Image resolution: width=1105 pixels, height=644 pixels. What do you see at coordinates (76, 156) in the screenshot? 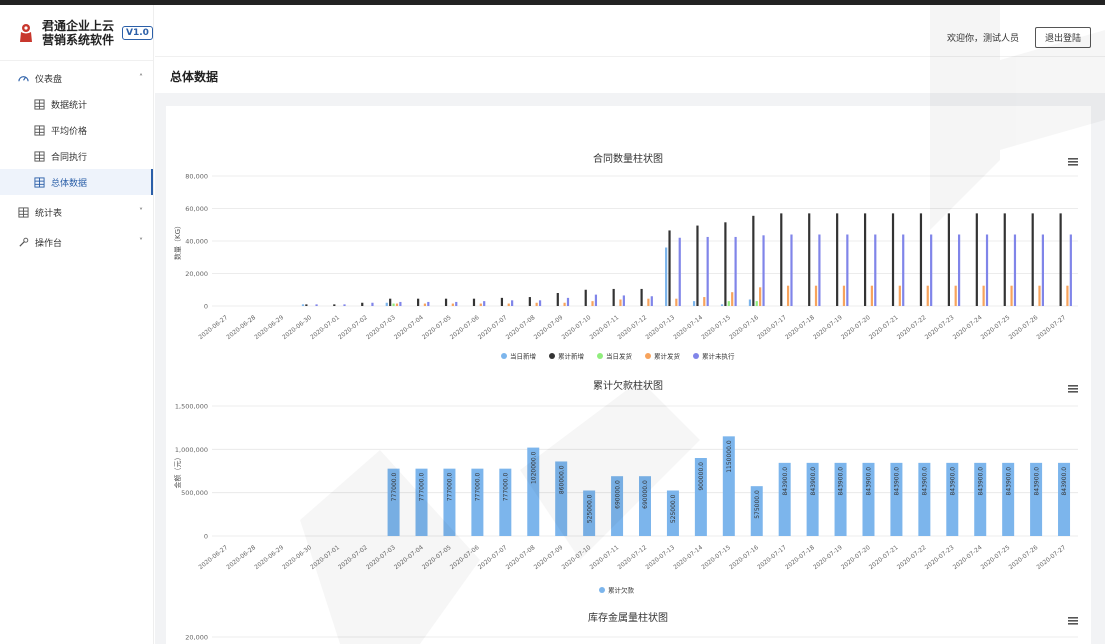
I see `sidebar-item-contract-execution: 合同执行` at bounding box center [76, 156].